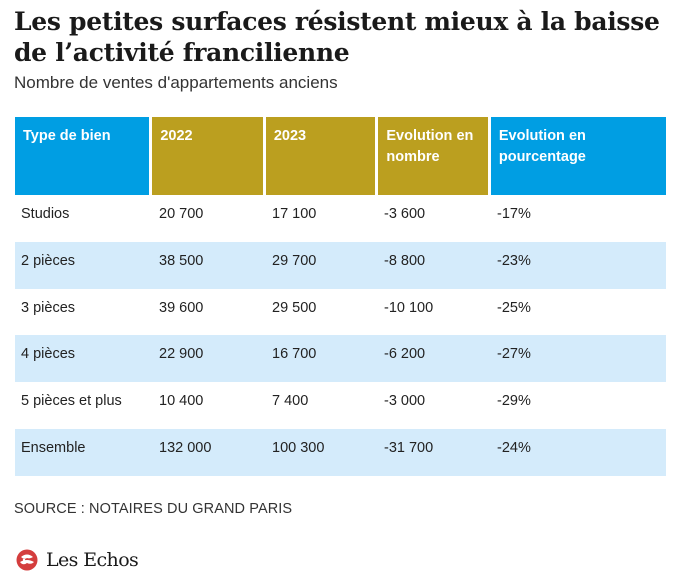  What do you see at coordinates (27, 560) in the screenshot?
I see `les-echos-logo-icon` at bounding box center [27, 560].